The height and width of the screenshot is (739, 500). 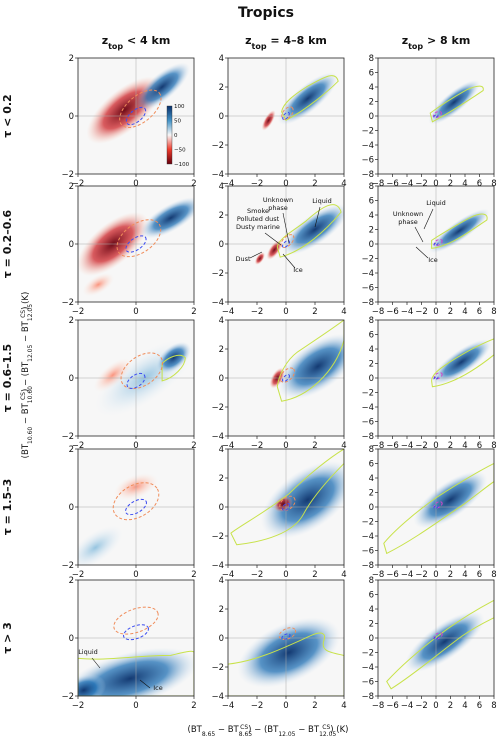 What do you see at coordinates (182, 165) in the screenshot?
I see `colorbar-tick-label: −100` at bounding box center [182, 165].